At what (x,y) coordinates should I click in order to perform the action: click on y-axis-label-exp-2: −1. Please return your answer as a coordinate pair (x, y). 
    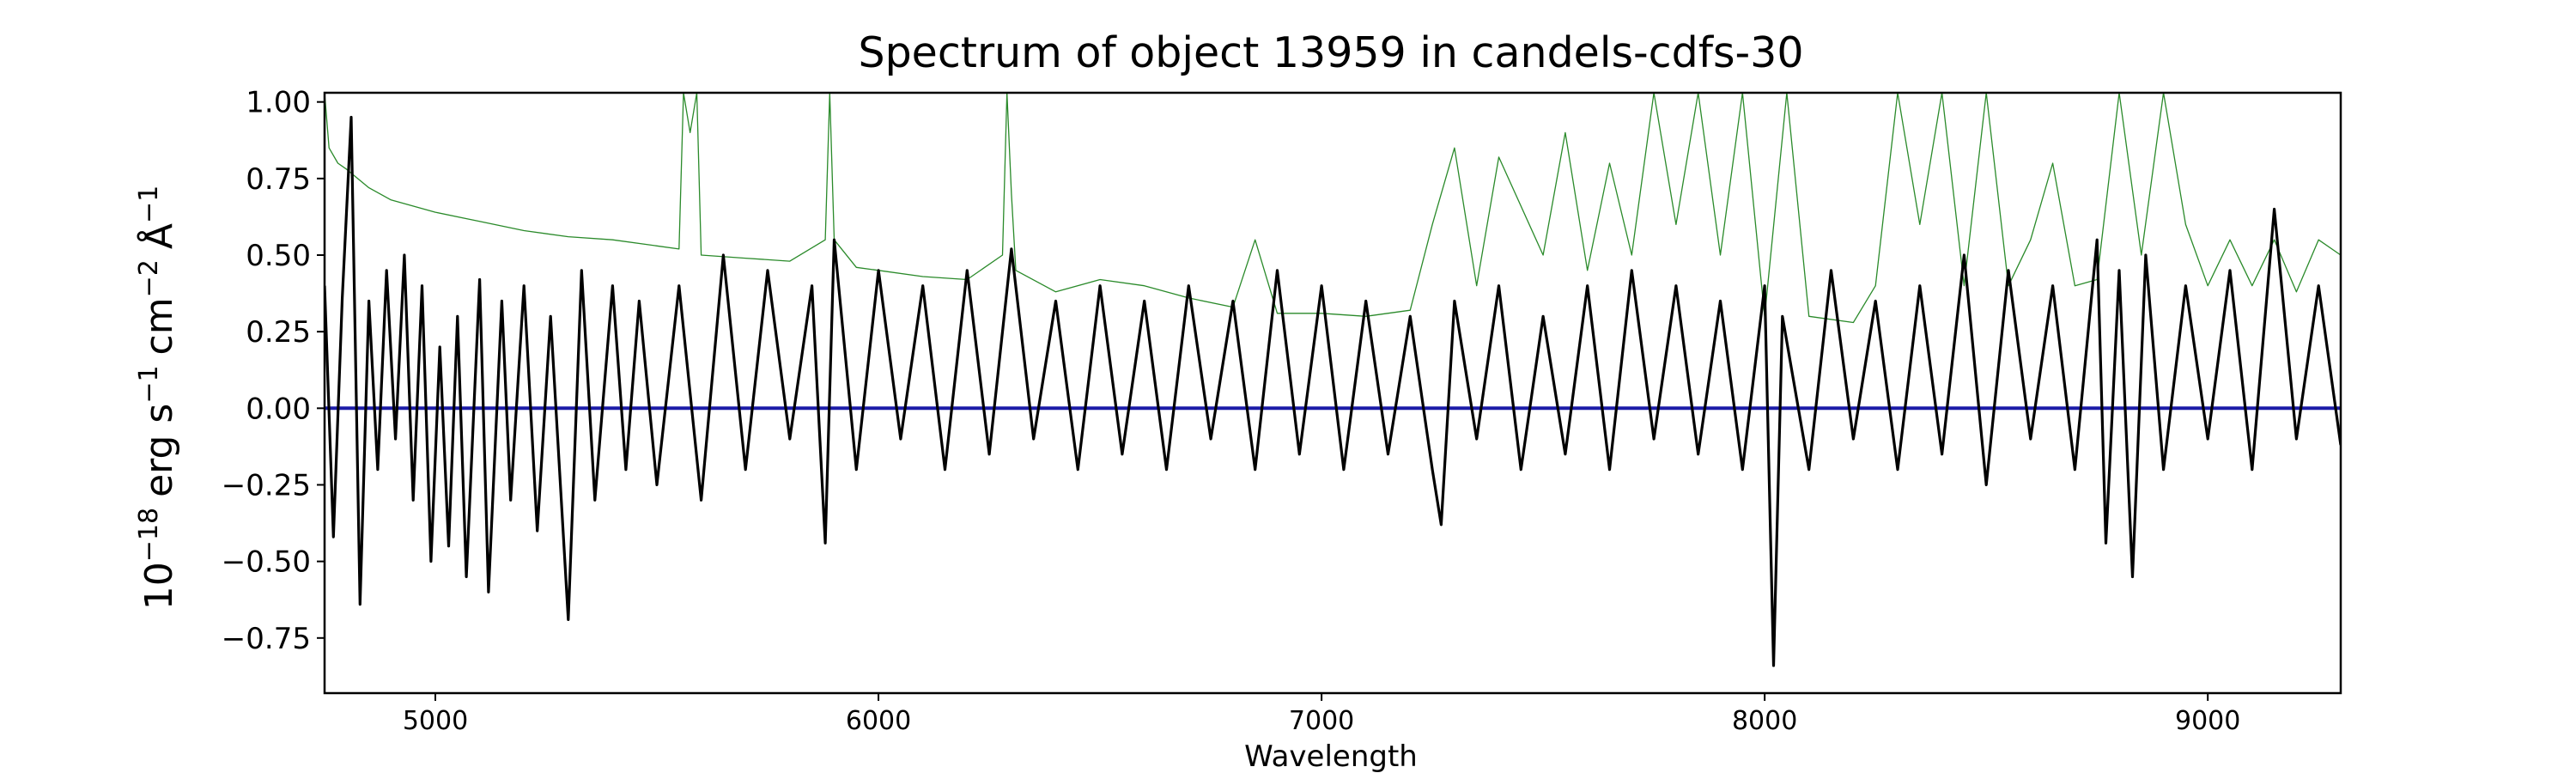
    Looking at the image, I should click on (149, 384).